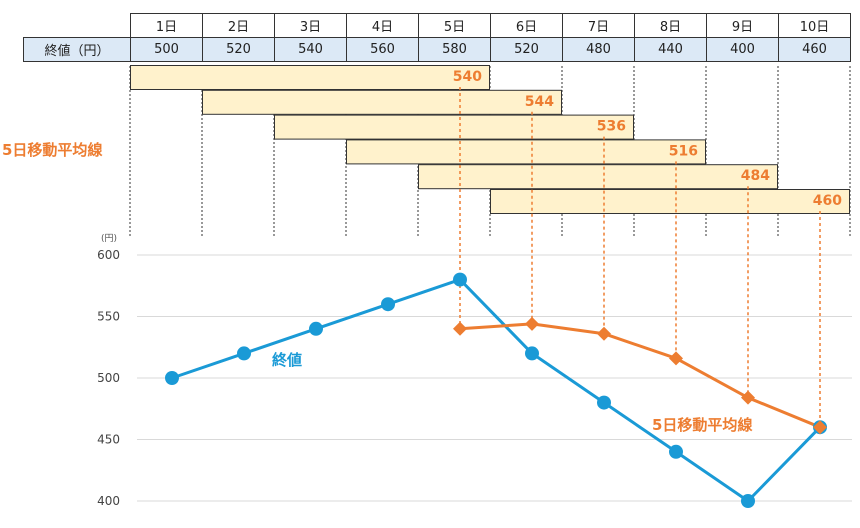 This screenshot has width=860, height=528. Describe the element at coordinates (108, 378) in the screenshot. I see `y-tick-label: 500` at that location.